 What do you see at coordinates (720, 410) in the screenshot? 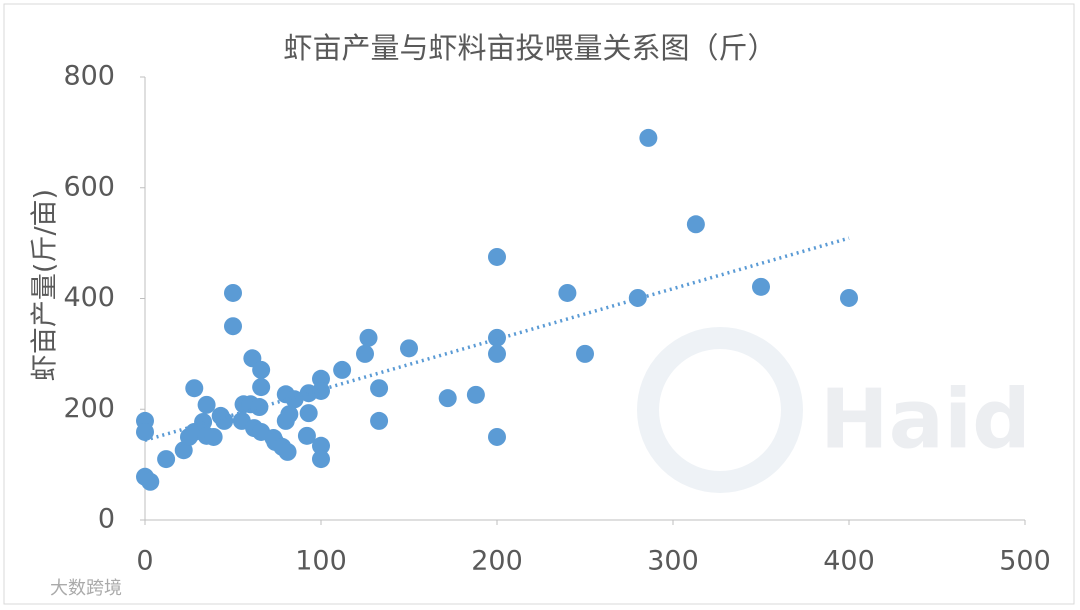
I see `watermark-logo` at bounding box center [720, 410].